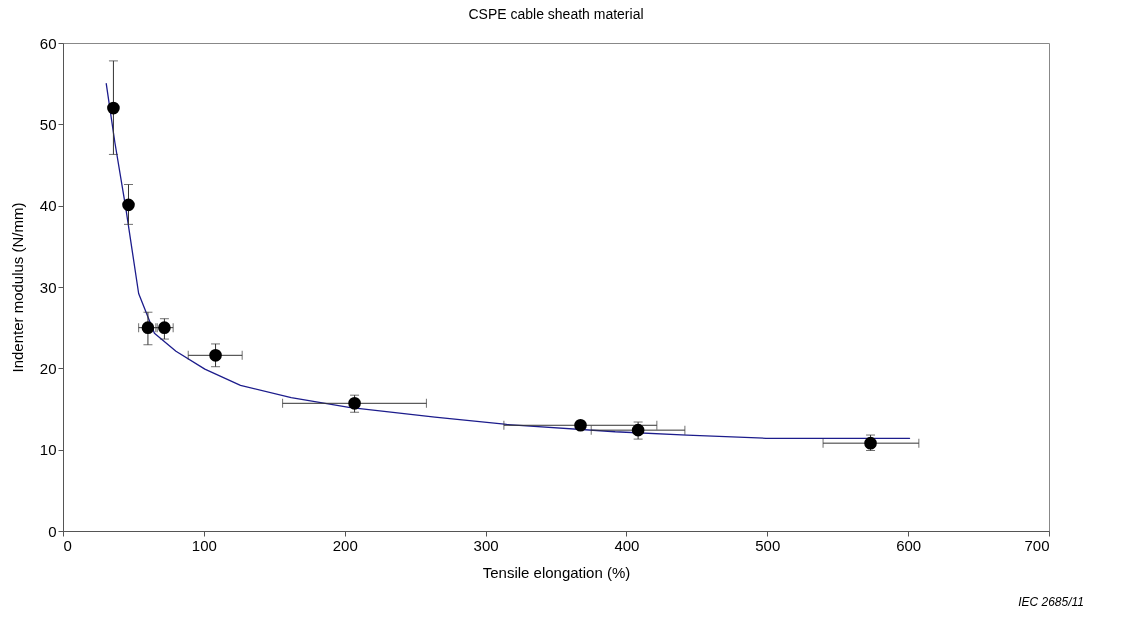 The image size is (1128, 630). What do you see at coordinates (556, 572) in the screenshot?
I see `x-axis-title: Tensile elongation (%)` at bounding box center [556, 572].